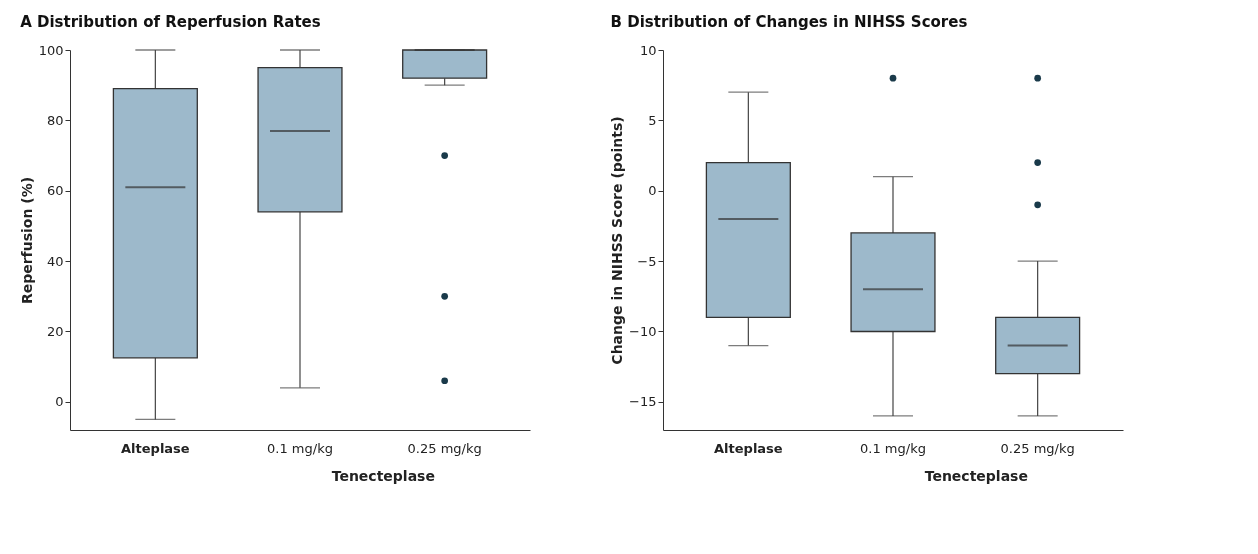 The image size is (1258, 554). Describe the element at coordinates (617, 240) in the screenshot. I see `y-axis-title: Change in NIHSS Score (points)` at that location.